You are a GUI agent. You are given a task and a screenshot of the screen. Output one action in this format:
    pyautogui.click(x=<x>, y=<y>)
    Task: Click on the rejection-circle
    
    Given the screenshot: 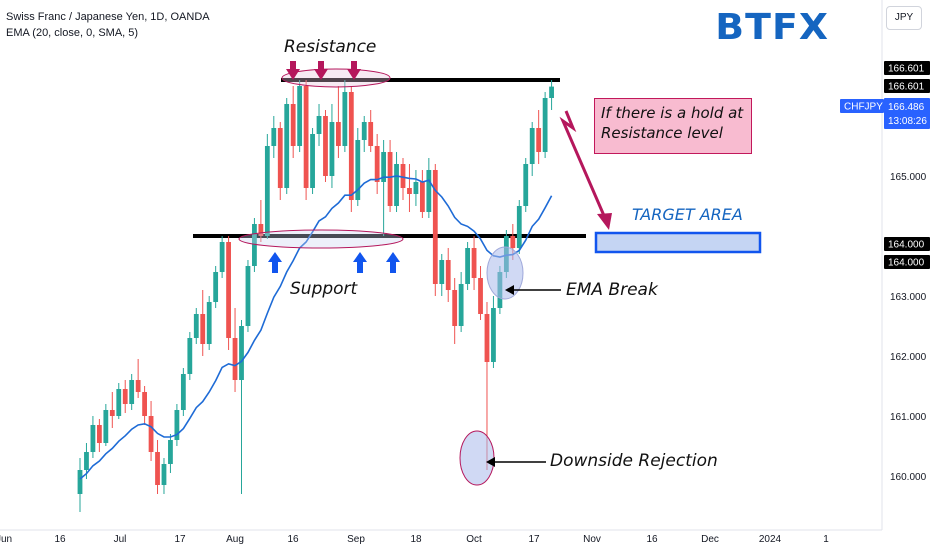 What is the action you would take?
    pyautogui.click(x=477, y=458)
    